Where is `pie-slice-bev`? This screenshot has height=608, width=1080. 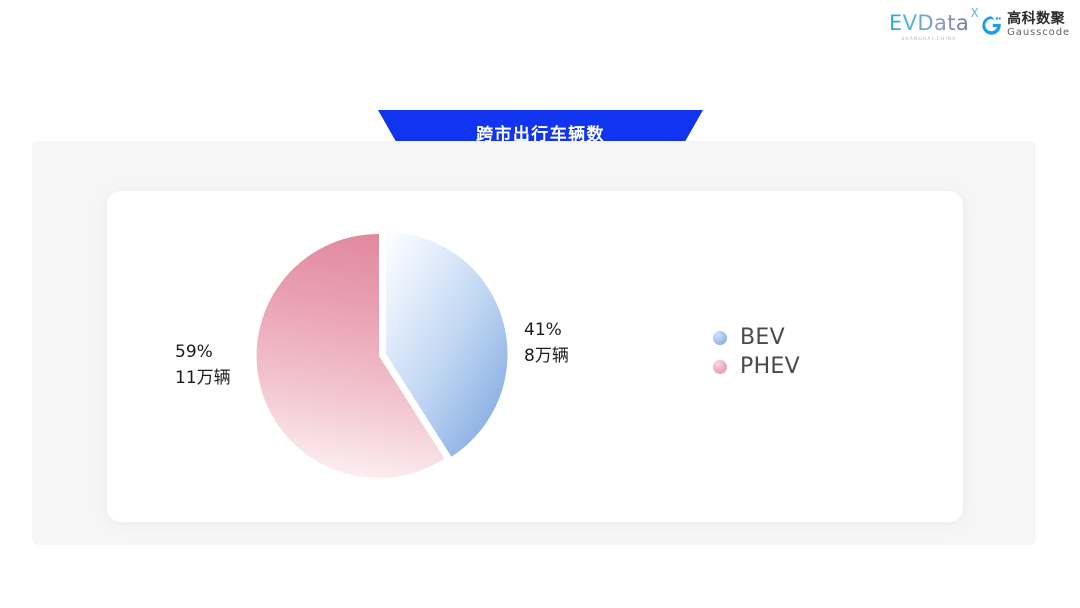 pie-slice-bev is located at coordinates (447, 344).